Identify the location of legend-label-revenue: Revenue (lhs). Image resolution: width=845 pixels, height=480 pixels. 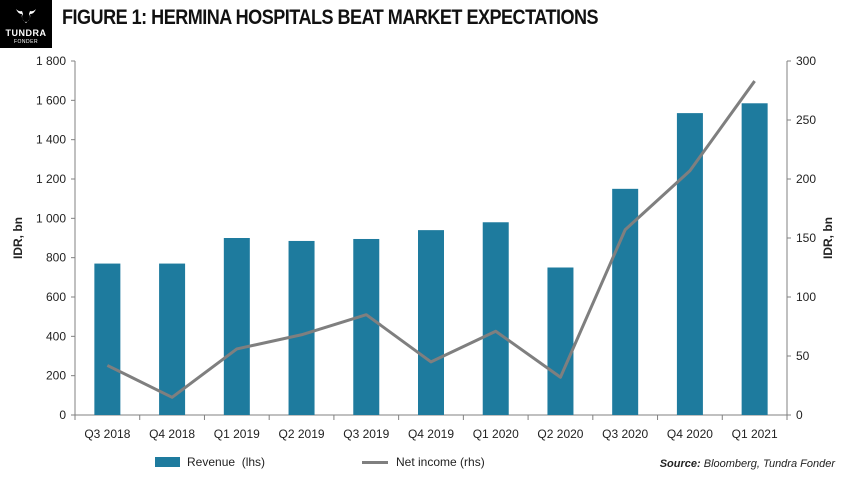
(226, 462).